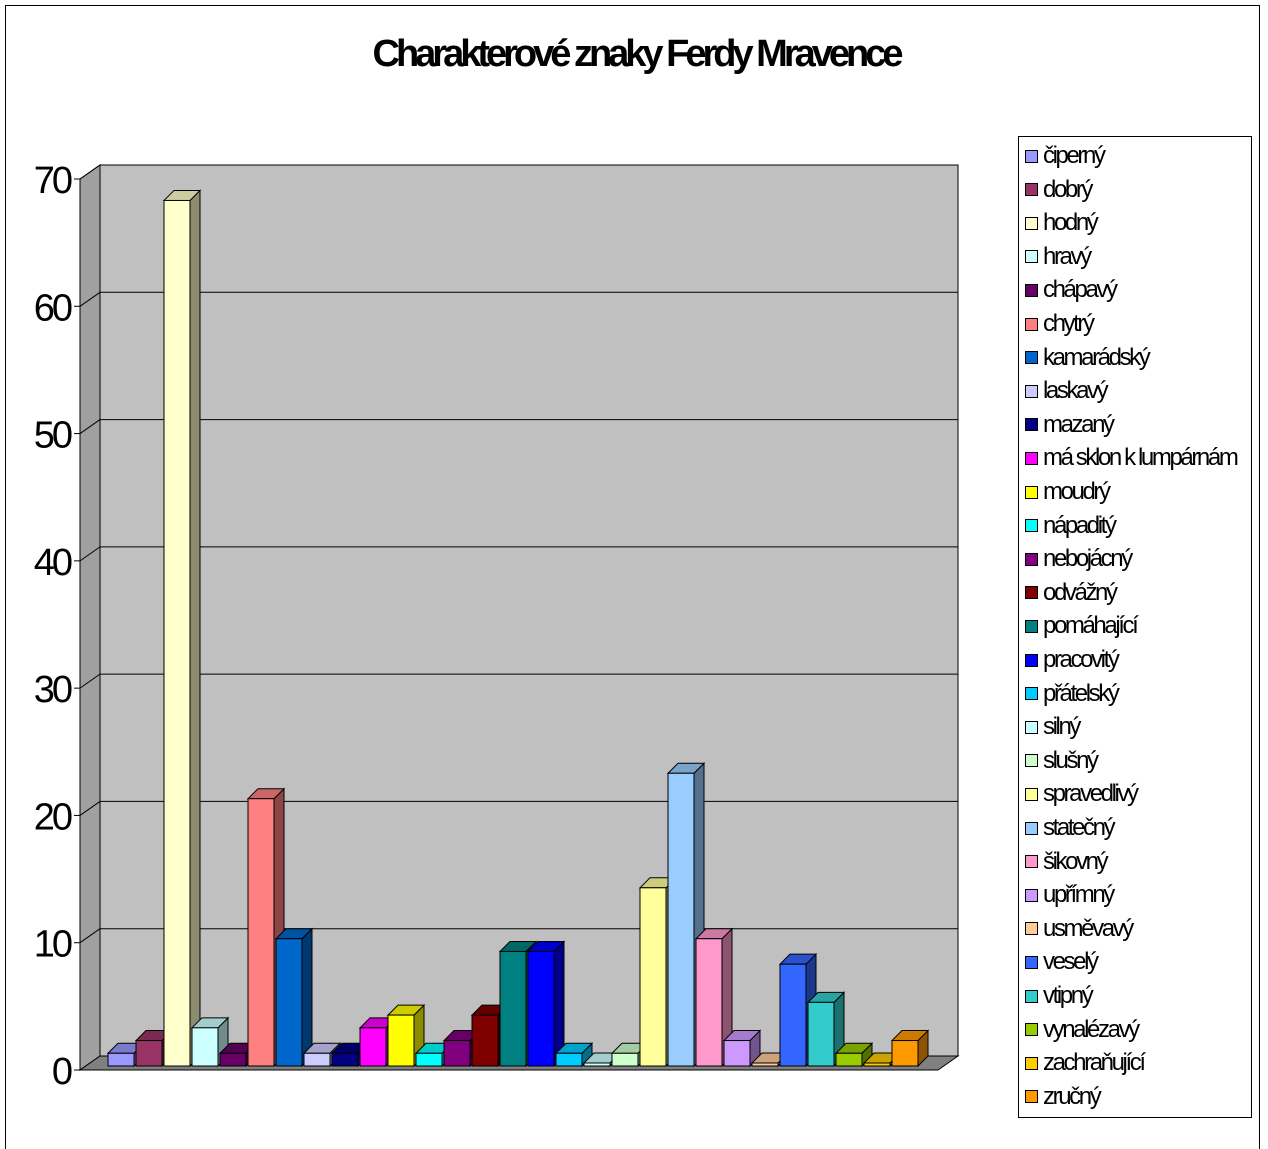 The width and height of the screenshot is (1268, 1149). What do you see at coordinates (1063, 1097) in the screenshot?
I see `legend-item: zručný` at bounding box center [1063, 1097].